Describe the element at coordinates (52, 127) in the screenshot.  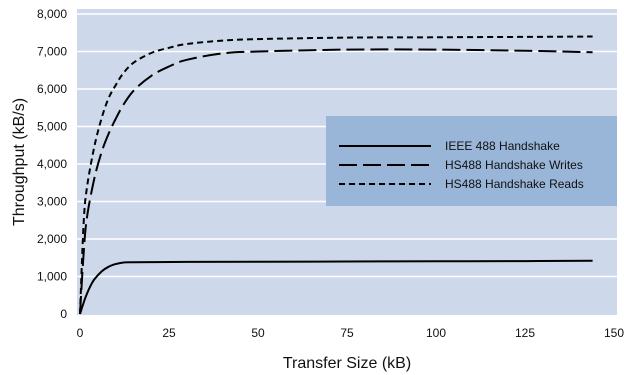
I see `y-tick-label: 5,000` at that location.